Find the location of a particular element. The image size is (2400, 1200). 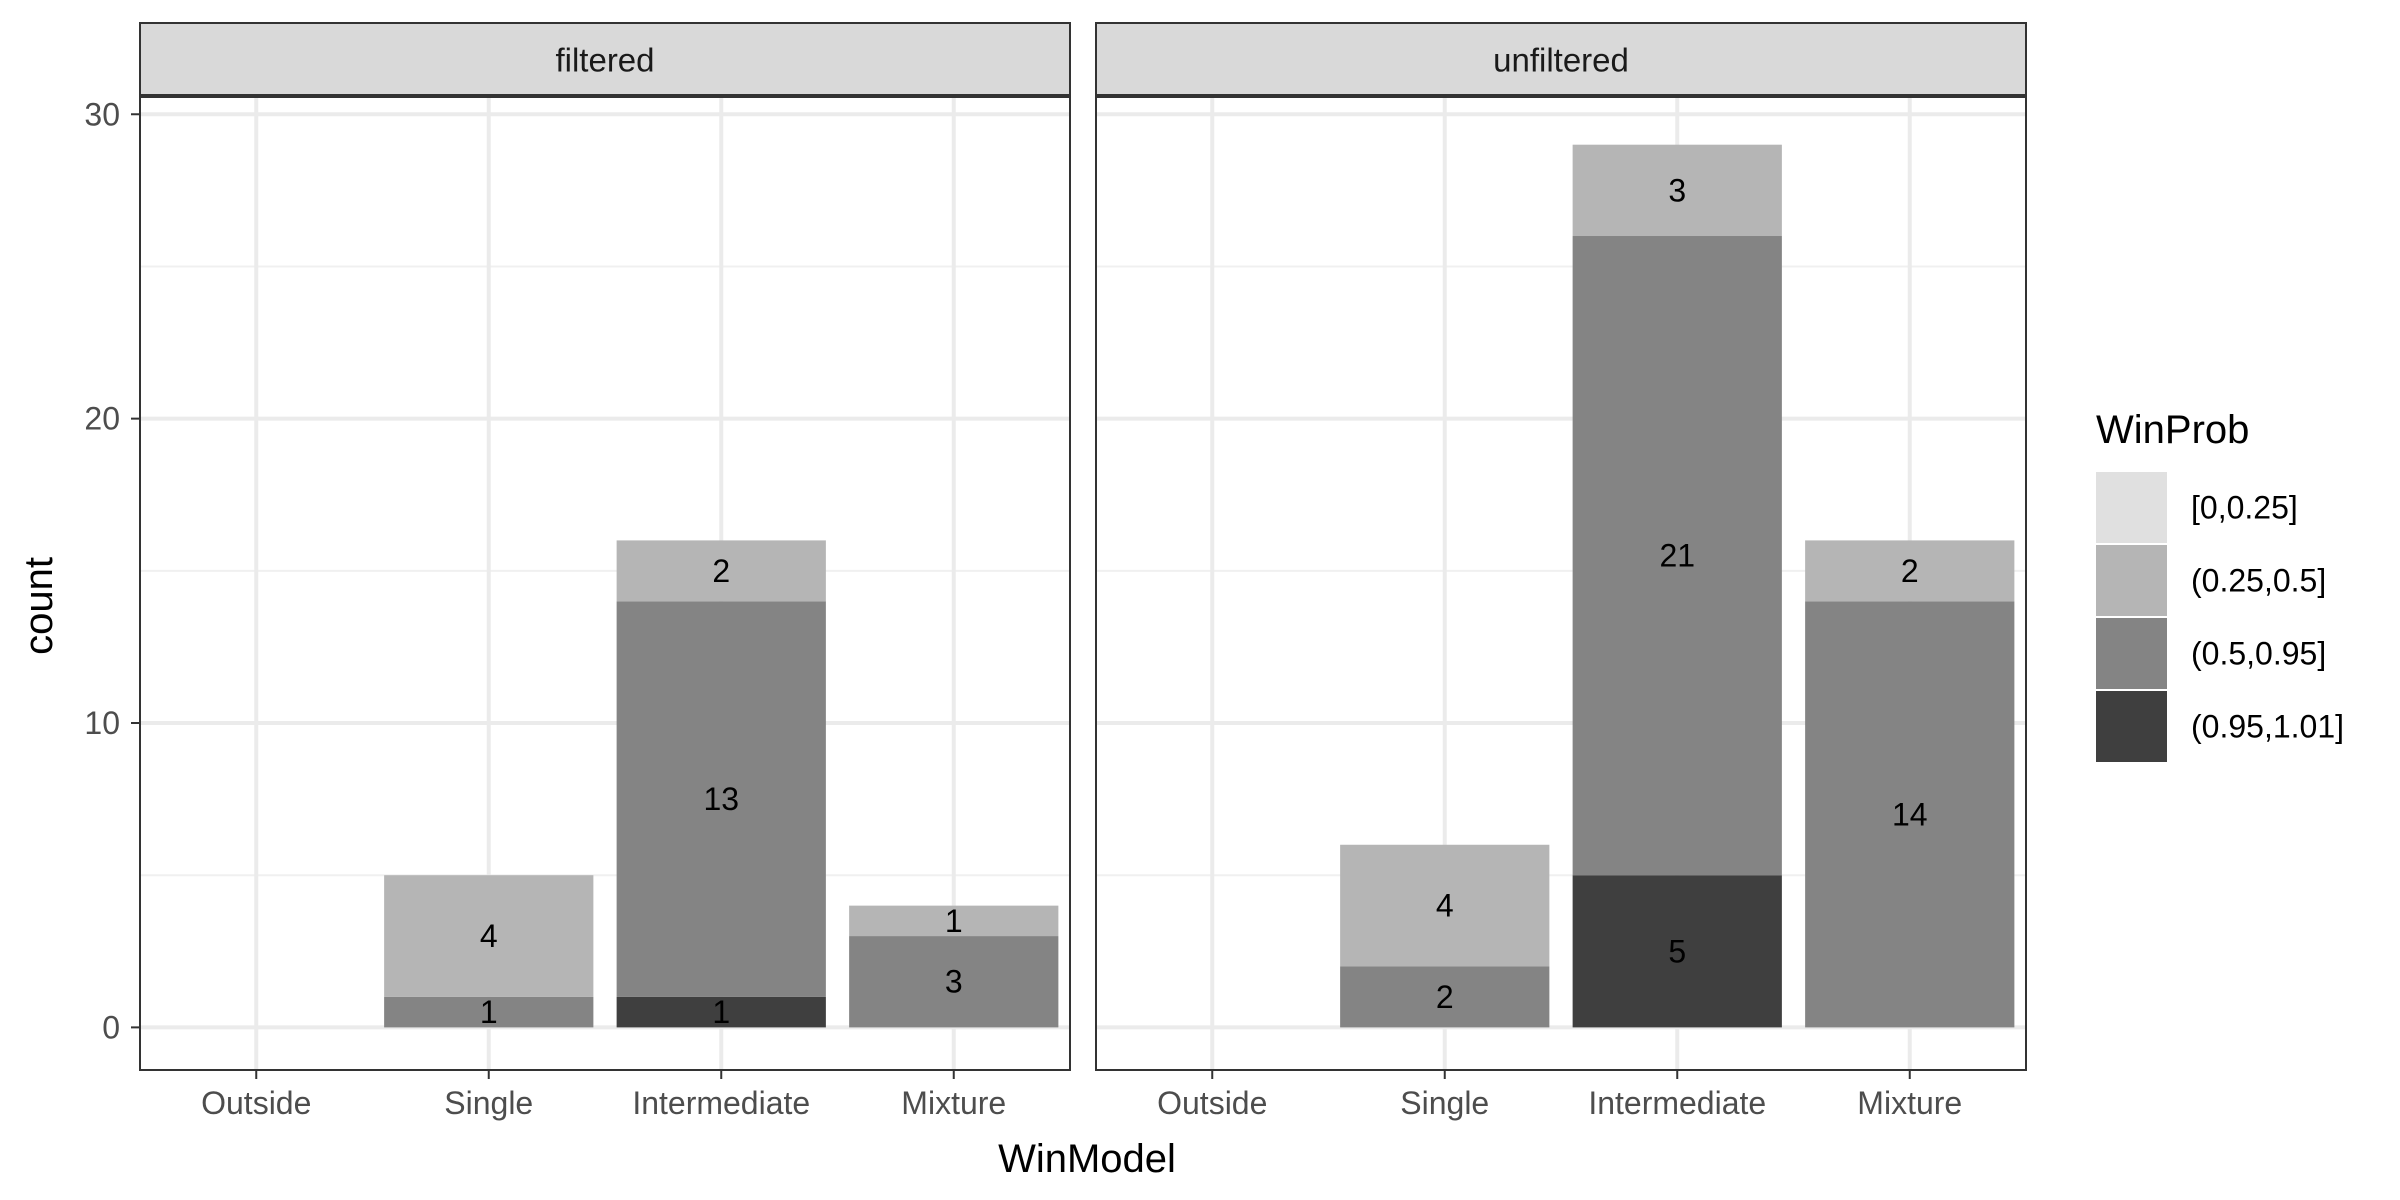

bar-value-label: 5 is located at coordinates (1677, 951).